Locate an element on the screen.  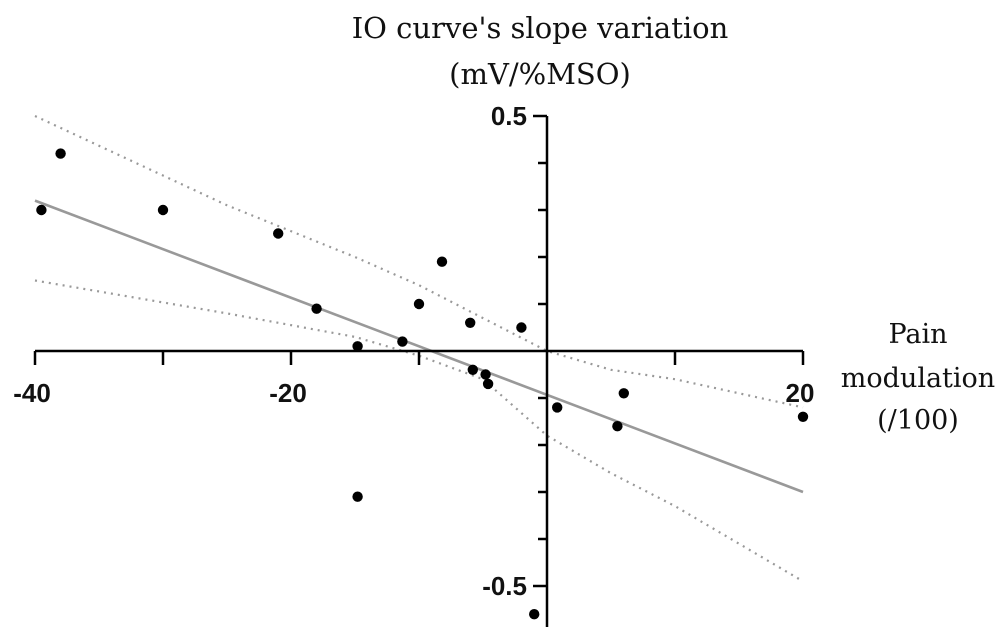
x-tick-label: -40 is located at coordinates (32, 393).